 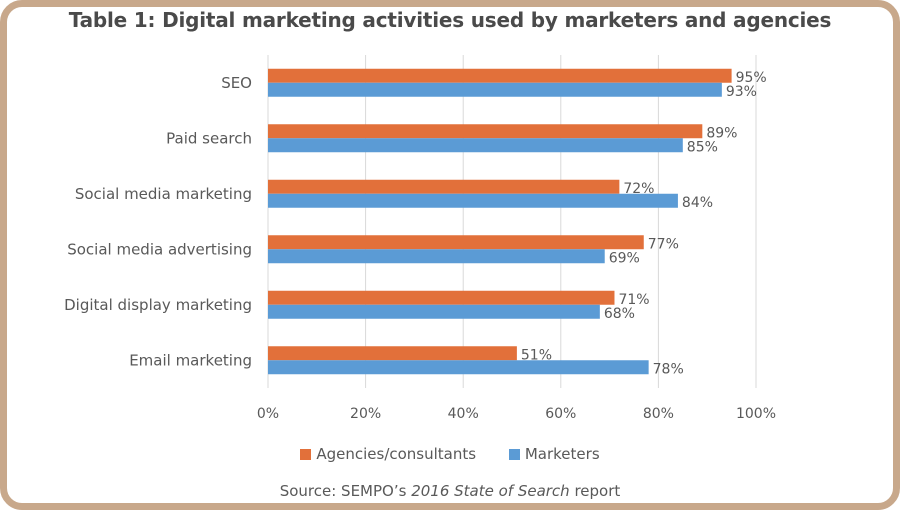 I want to click on x-tick-label: 80%, so click(x=658, y=414).